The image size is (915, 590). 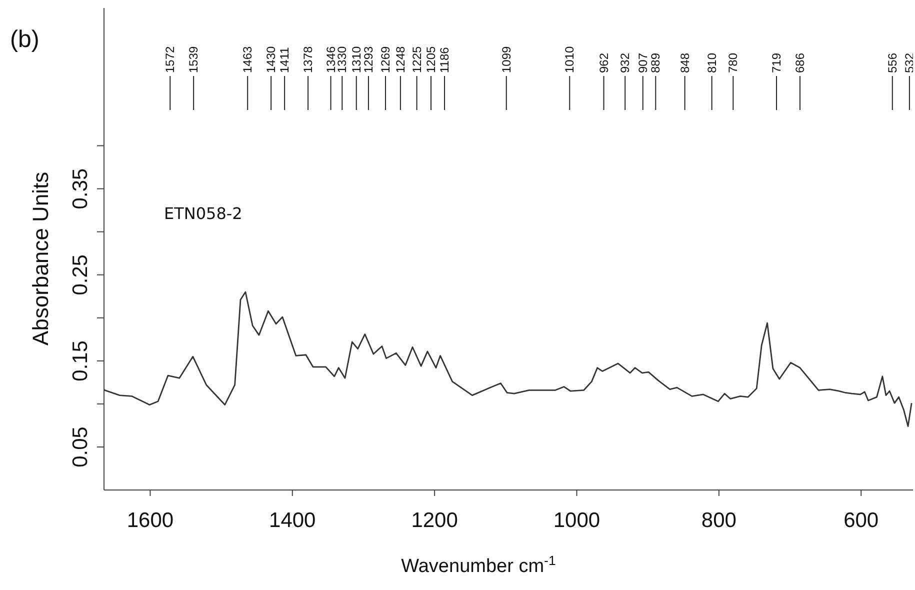 What do you see at coordinates (400, 59) in the screenshot?
I see `ref-line-label: 1248` at bounding box center [400, 59].